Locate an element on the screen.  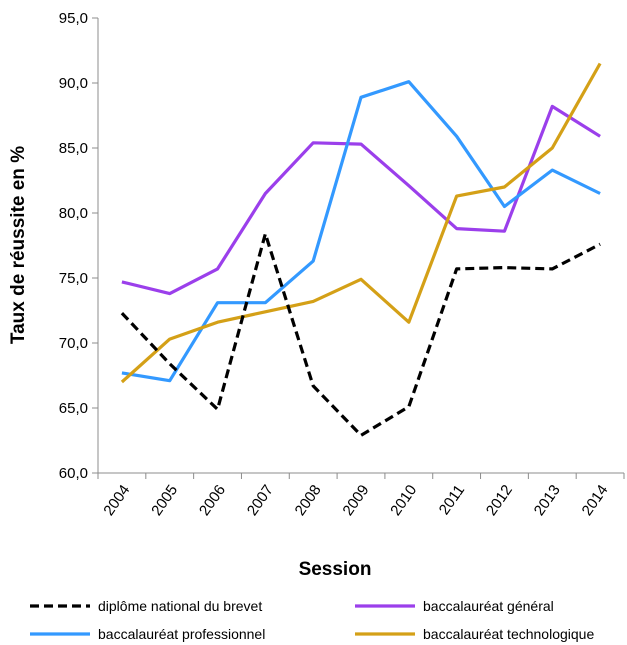
legend-label: baccalauréat technologique is located at coordinates (508, 634).